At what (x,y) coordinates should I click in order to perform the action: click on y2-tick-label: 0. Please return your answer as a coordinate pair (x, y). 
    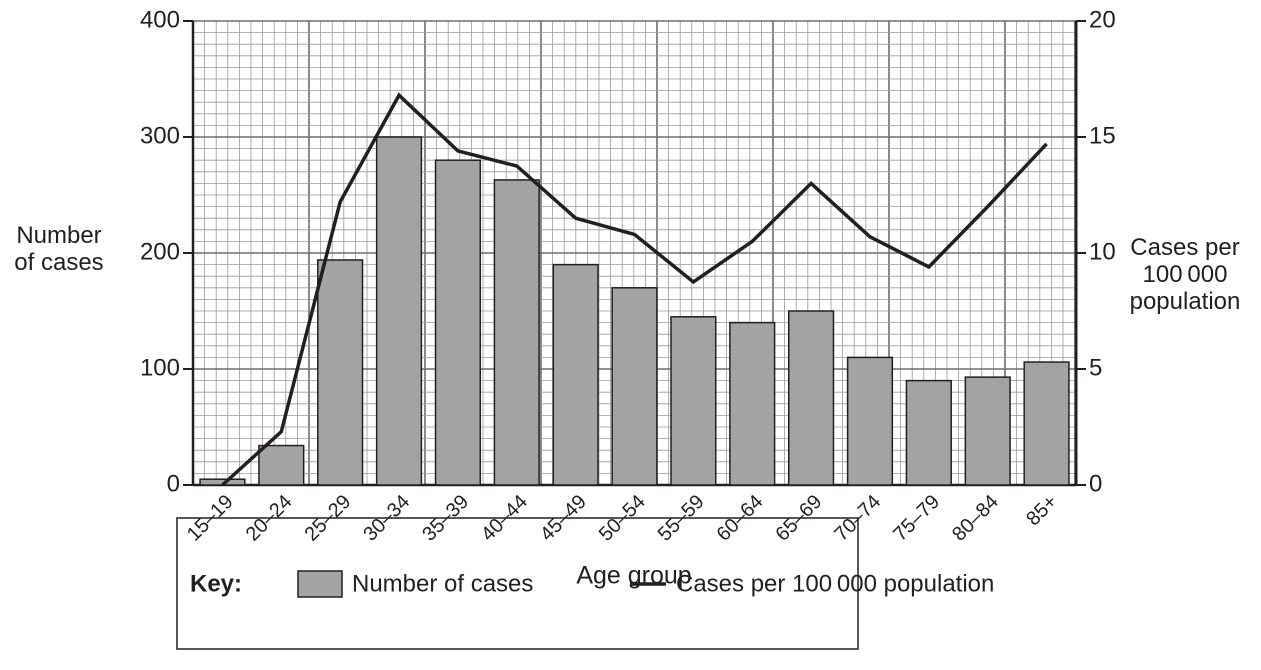
    Looking at the image, I should click on (1095, 483).